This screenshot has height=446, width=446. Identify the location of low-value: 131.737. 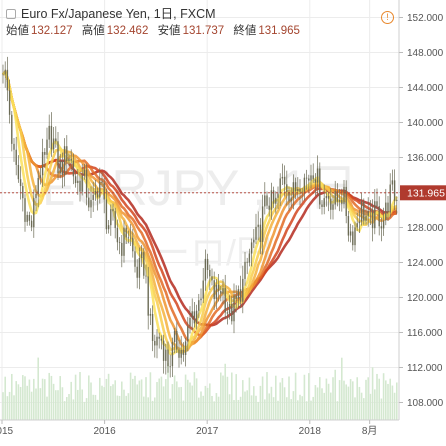
(203, 31).